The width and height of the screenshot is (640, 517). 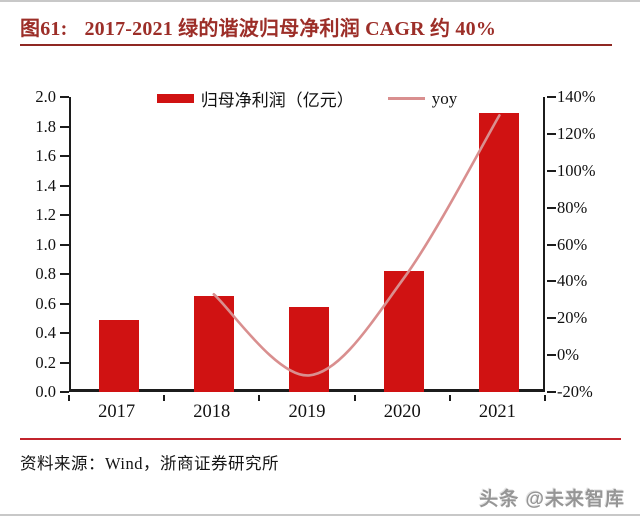 What do you see at coordinates (320, 439) in the screenshot?
I see `footer-divider` at bounding box center [320, 439].